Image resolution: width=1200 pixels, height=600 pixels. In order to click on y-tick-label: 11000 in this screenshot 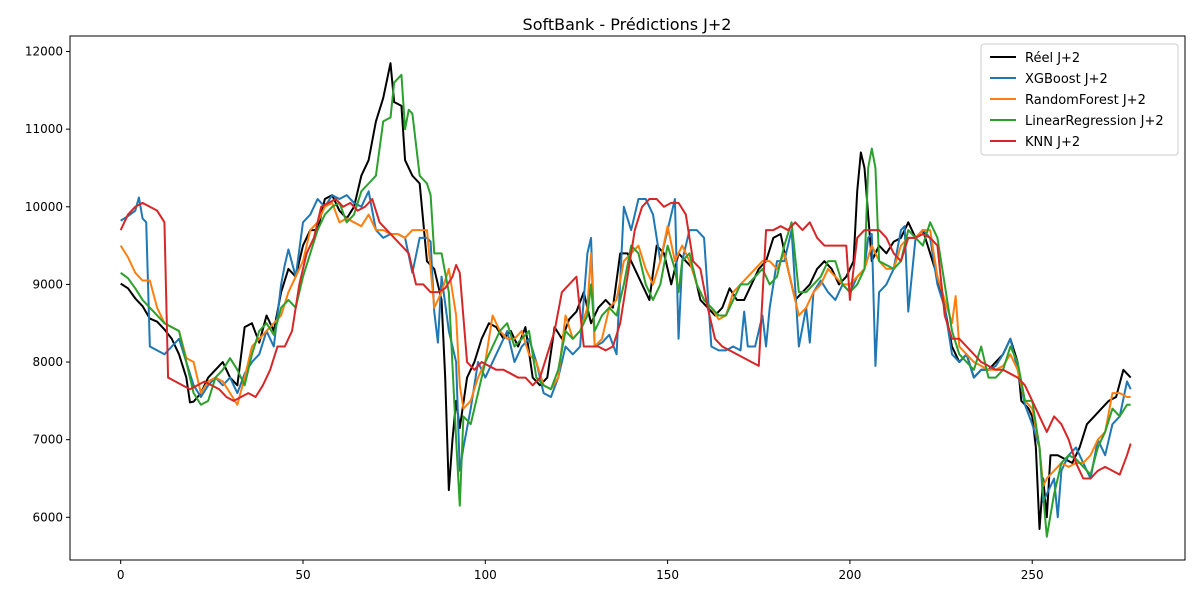, I will do `click(44, 129)`.